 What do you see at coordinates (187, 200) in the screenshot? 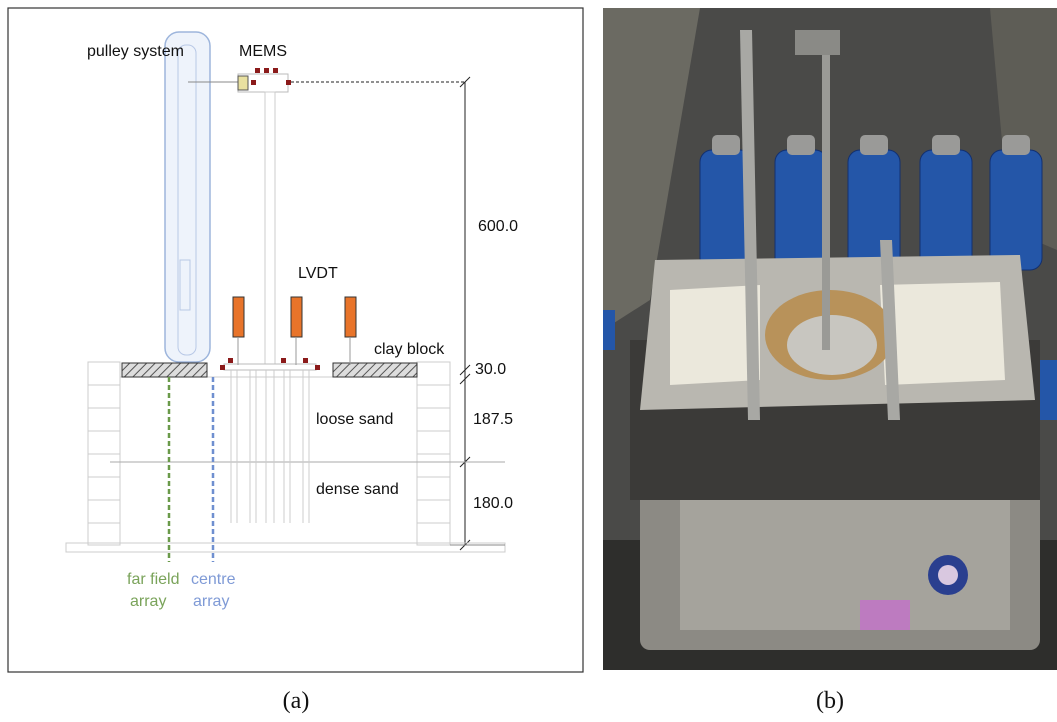
I see `pulley-inner` at bounding box center [187, 200].